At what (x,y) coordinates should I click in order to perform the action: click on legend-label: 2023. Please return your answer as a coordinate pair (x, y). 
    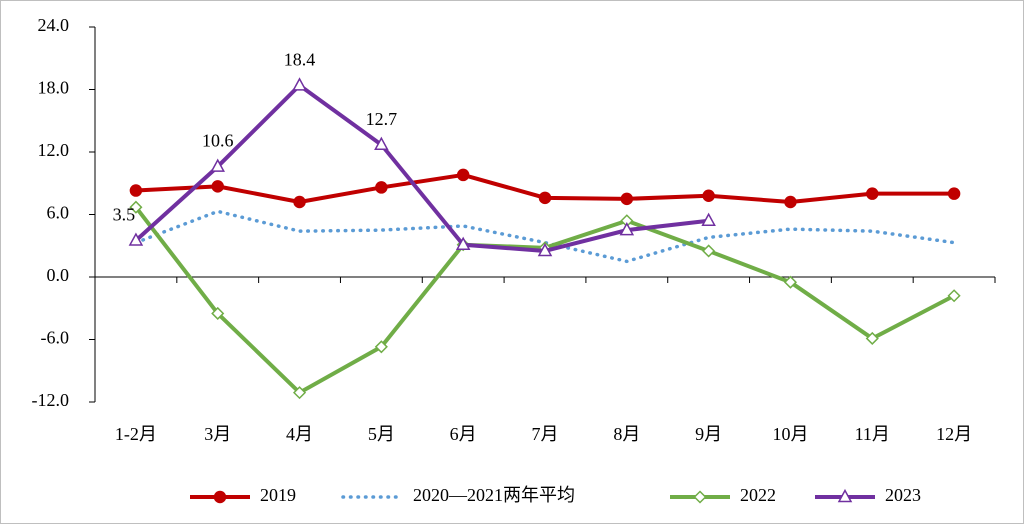
    Looking at the image, I should click on (903, 495).